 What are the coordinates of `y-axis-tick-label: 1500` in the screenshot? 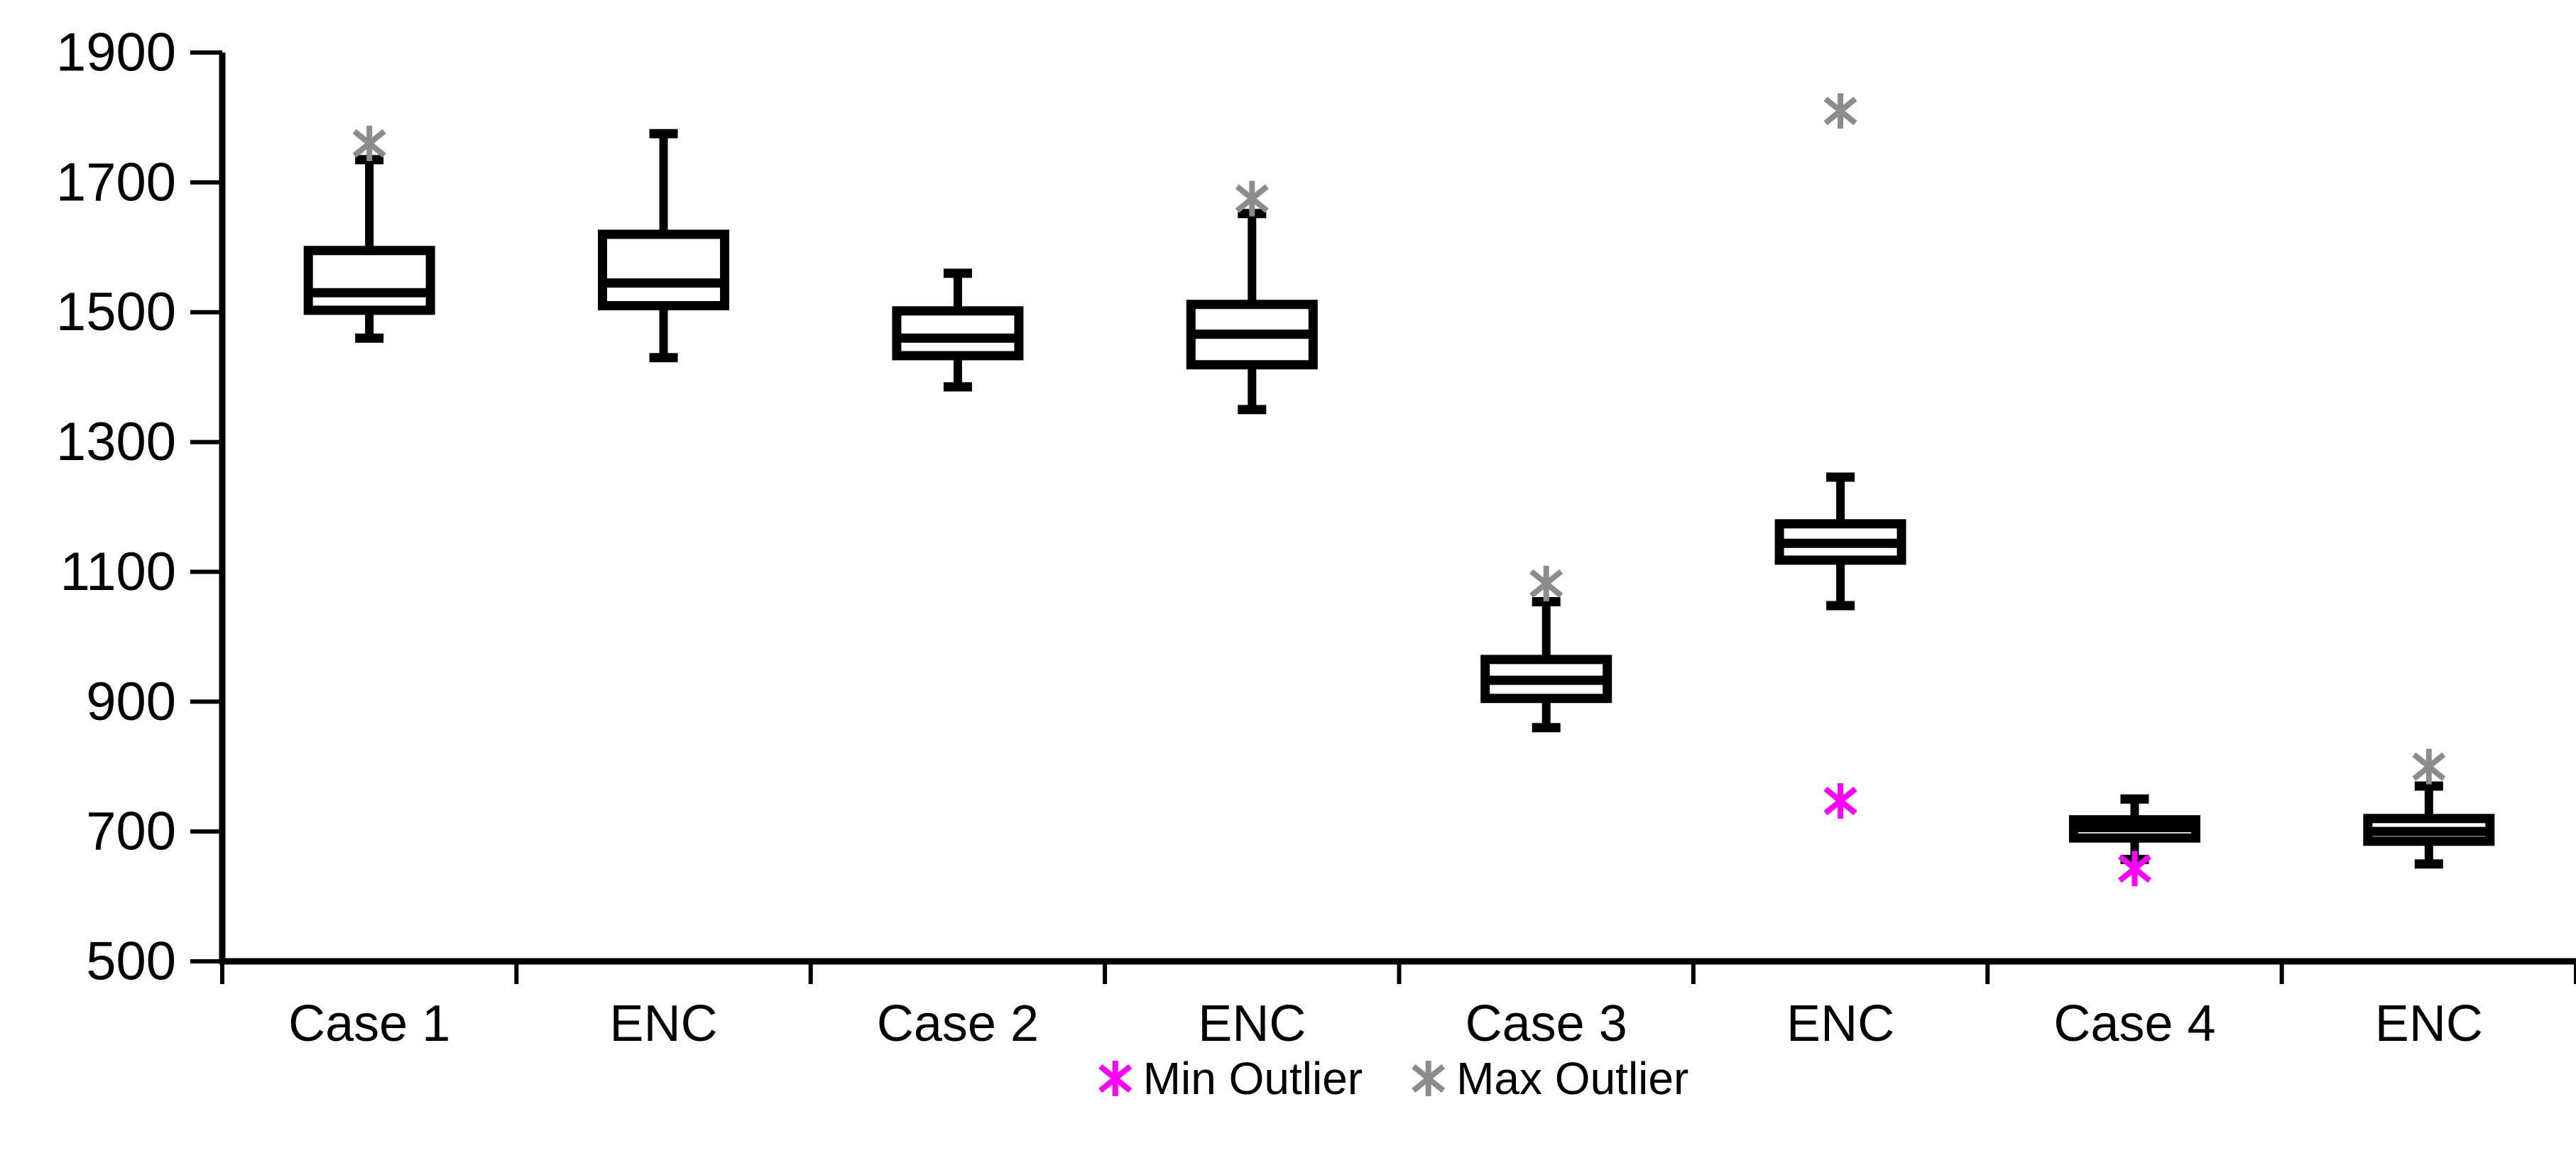 It's located at (116, 312).